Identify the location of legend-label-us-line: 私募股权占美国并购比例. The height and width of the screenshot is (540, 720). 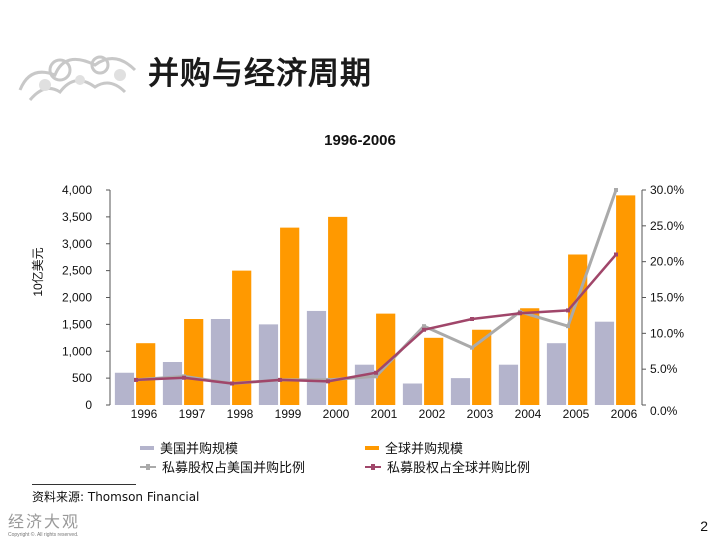
(234, 468).